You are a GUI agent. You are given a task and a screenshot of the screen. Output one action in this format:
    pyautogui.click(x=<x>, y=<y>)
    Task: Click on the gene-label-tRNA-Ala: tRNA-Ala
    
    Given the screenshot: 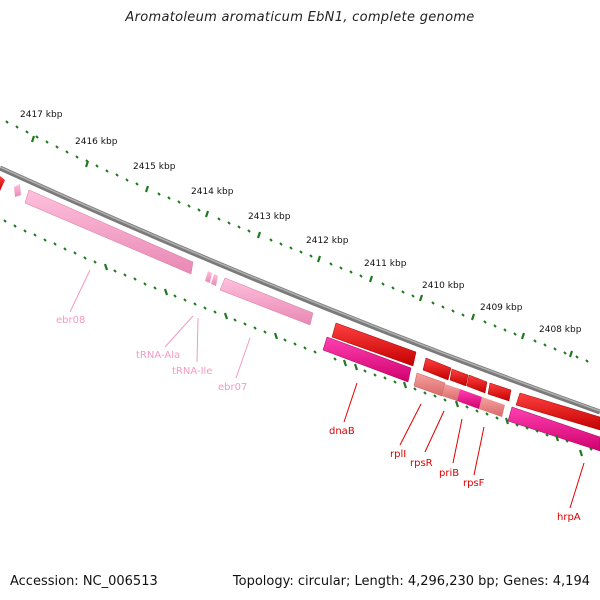 What is the action you would take?
    pyautogui.click(x=158, y=355)
    